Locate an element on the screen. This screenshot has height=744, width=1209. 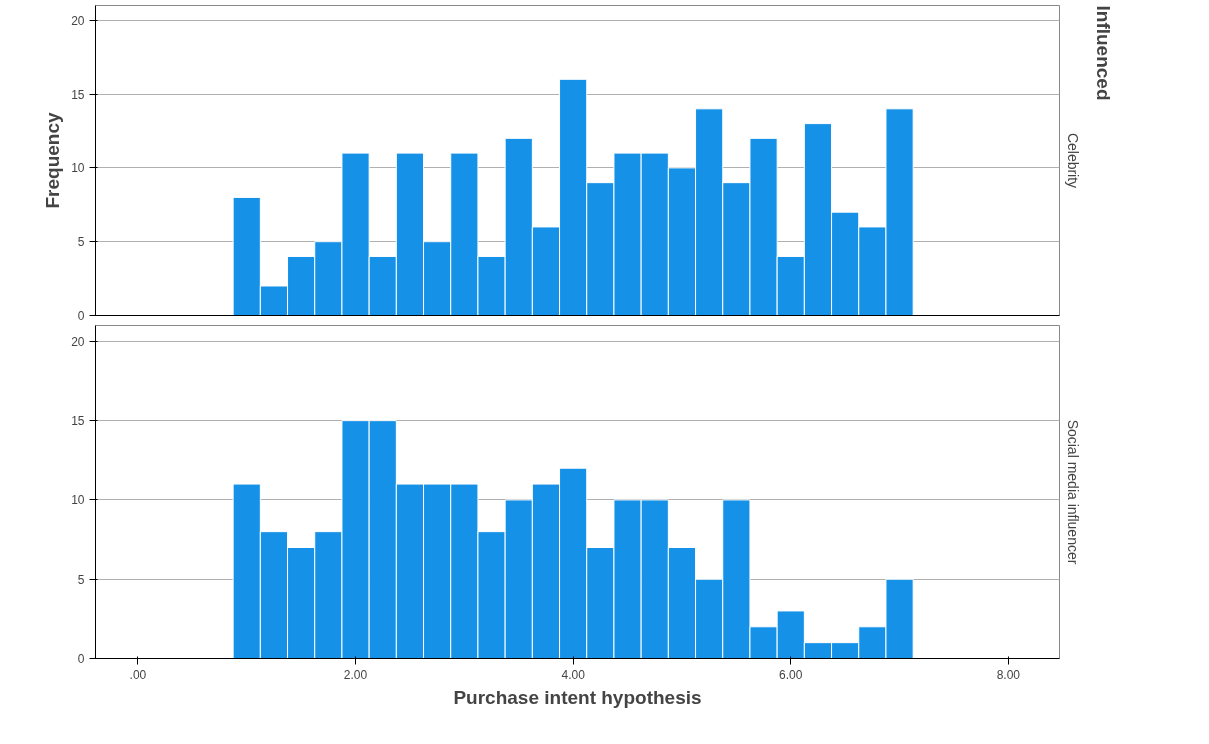
x-tick-label: 8.00 is located at coordinates (1008, 674).